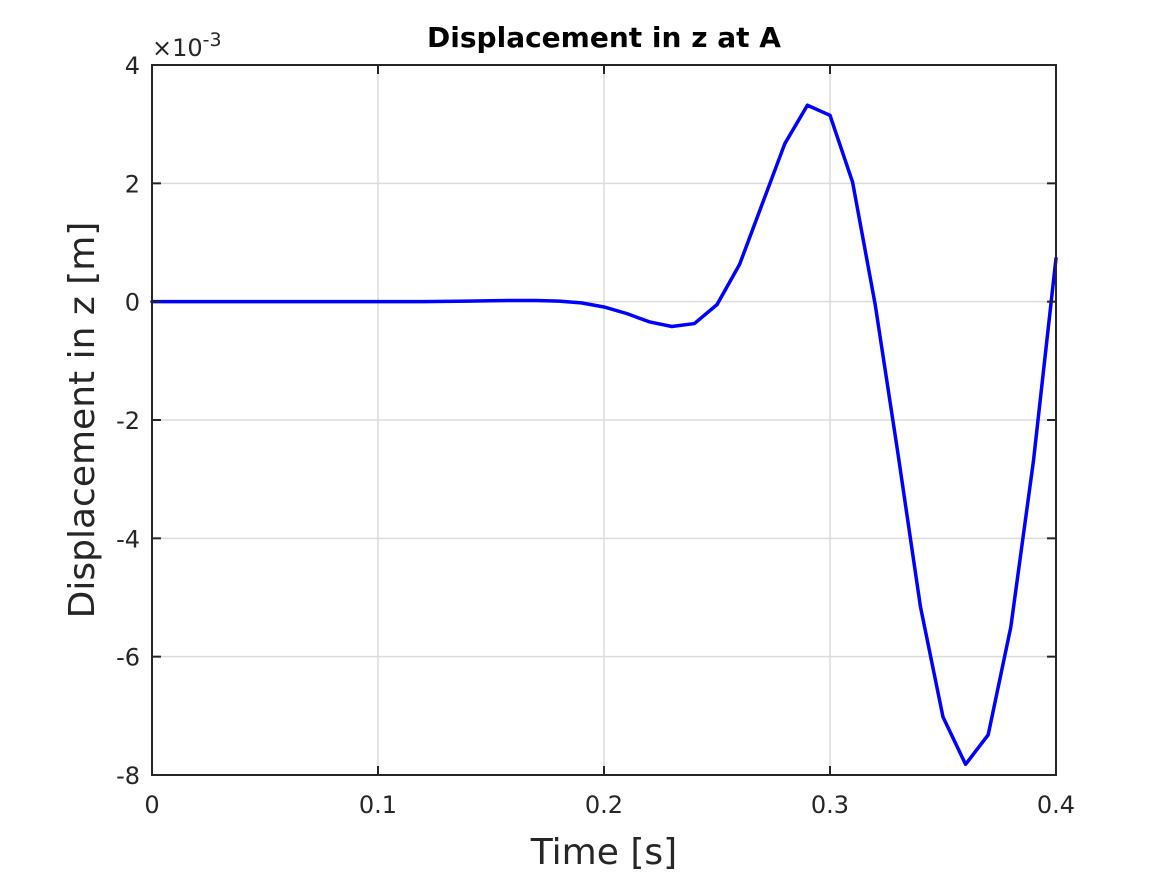  I want to click on x-tick-label: 0.4, so click(1056, 805).